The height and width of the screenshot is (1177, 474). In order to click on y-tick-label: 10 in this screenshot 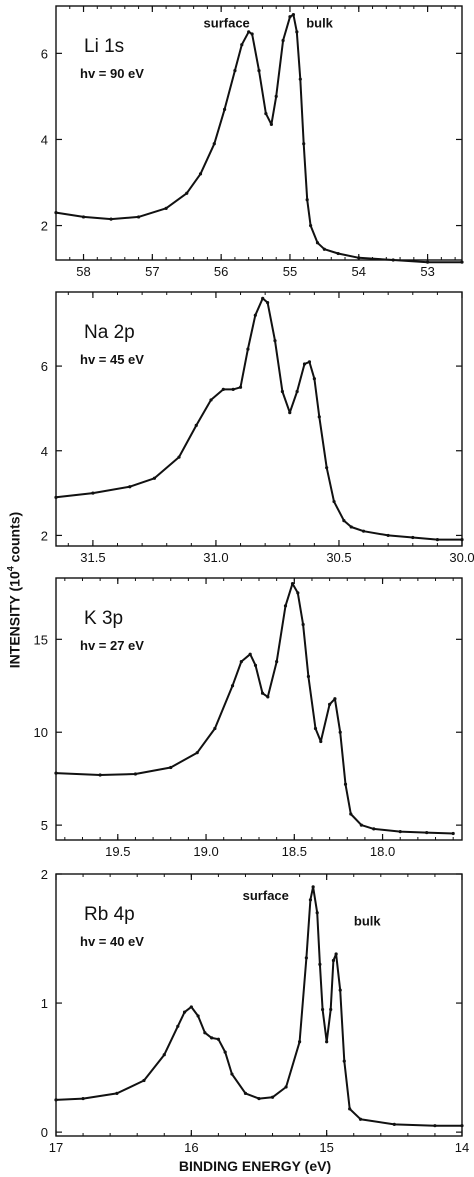, I will do `click(41, 732)`.